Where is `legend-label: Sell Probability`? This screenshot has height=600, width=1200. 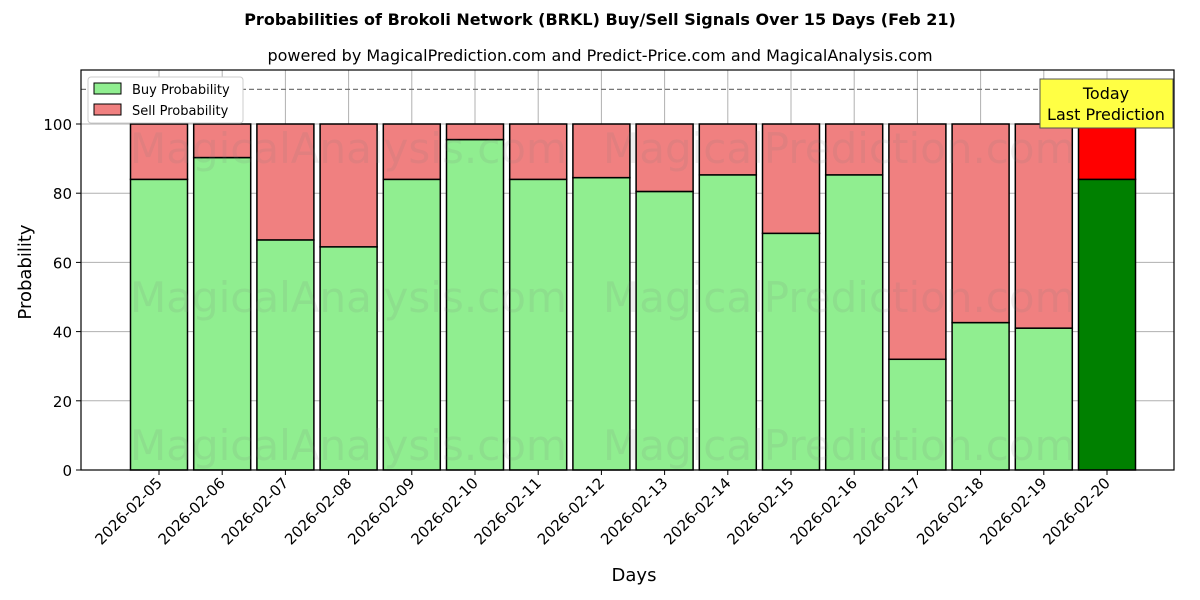
legend-label: Sell Probability is located at coordinates (180, 111).